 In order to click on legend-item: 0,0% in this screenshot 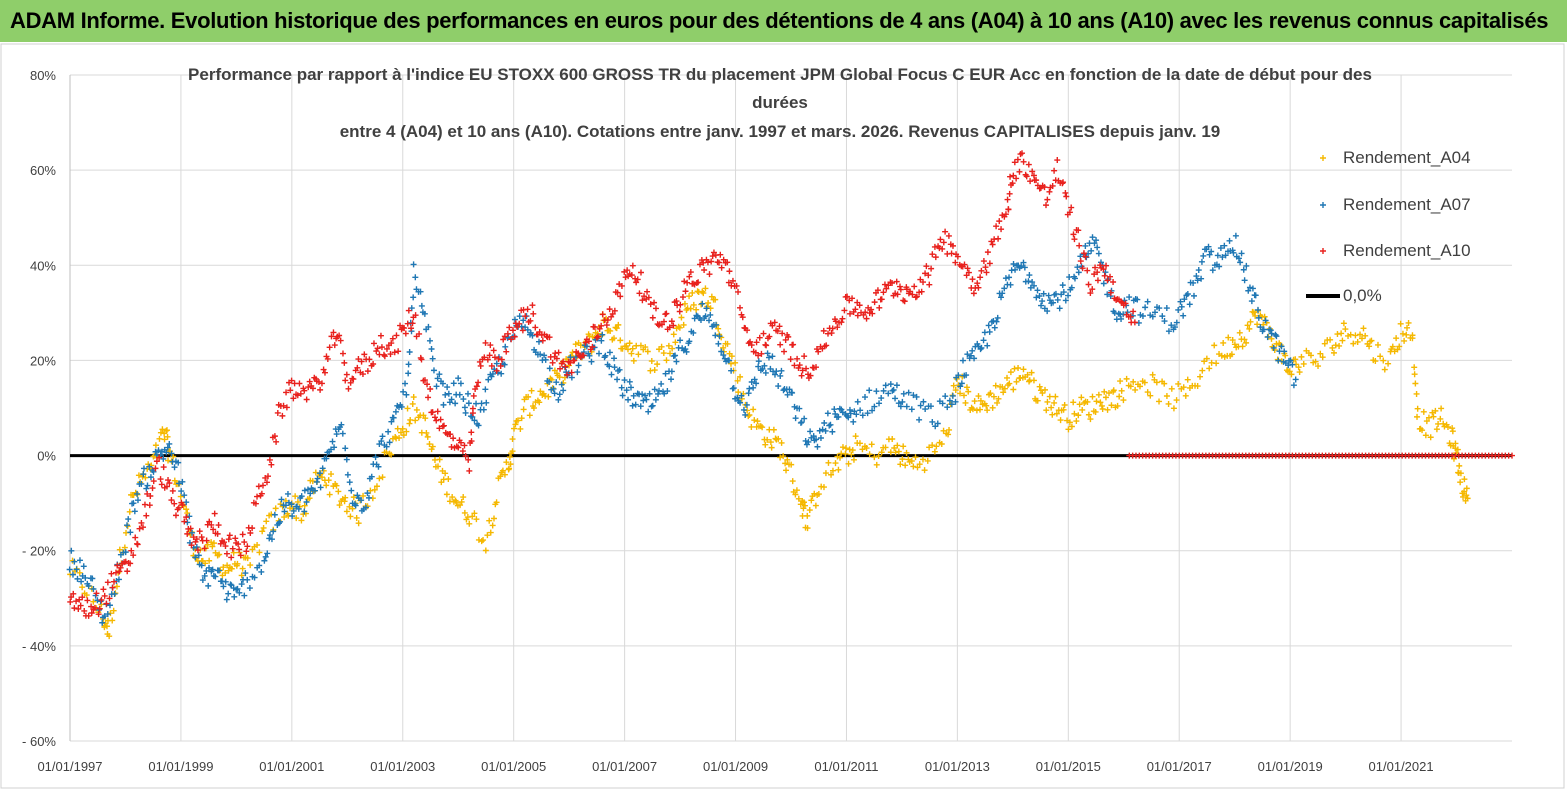, I will do `click(1344, 295)`.